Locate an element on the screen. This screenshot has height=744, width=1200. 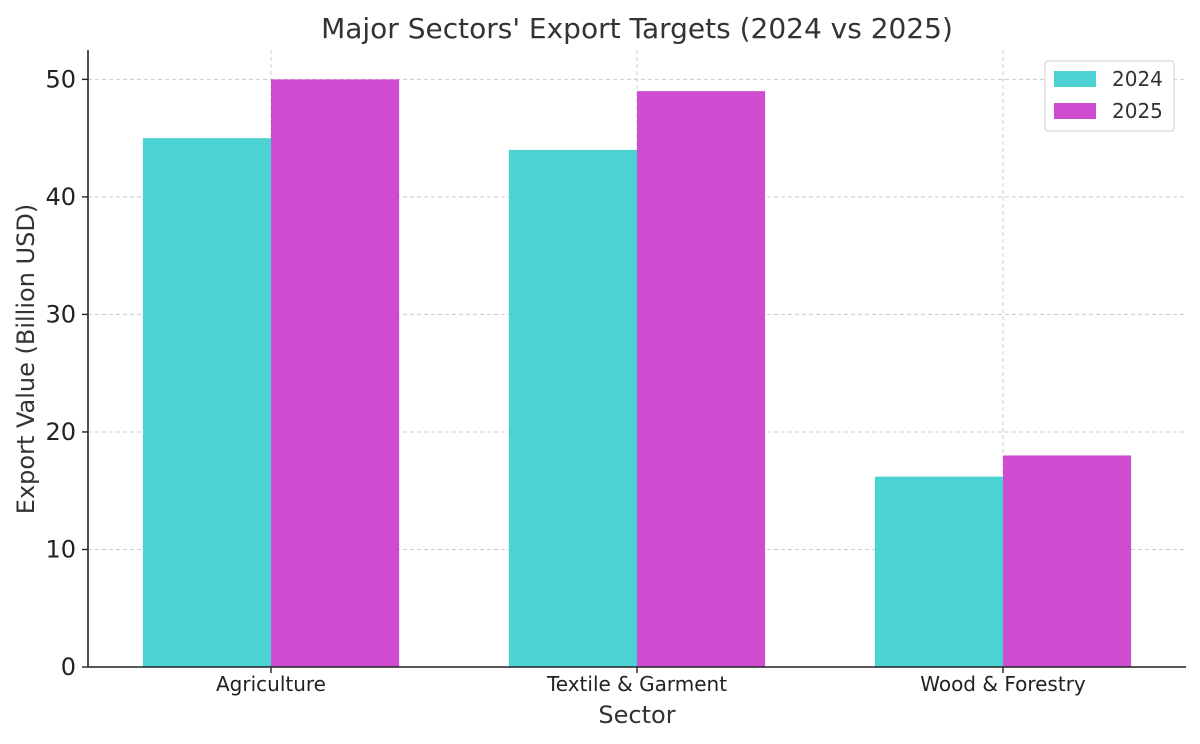
legend-swatch-2024 is located at coordinates (1075, 79).